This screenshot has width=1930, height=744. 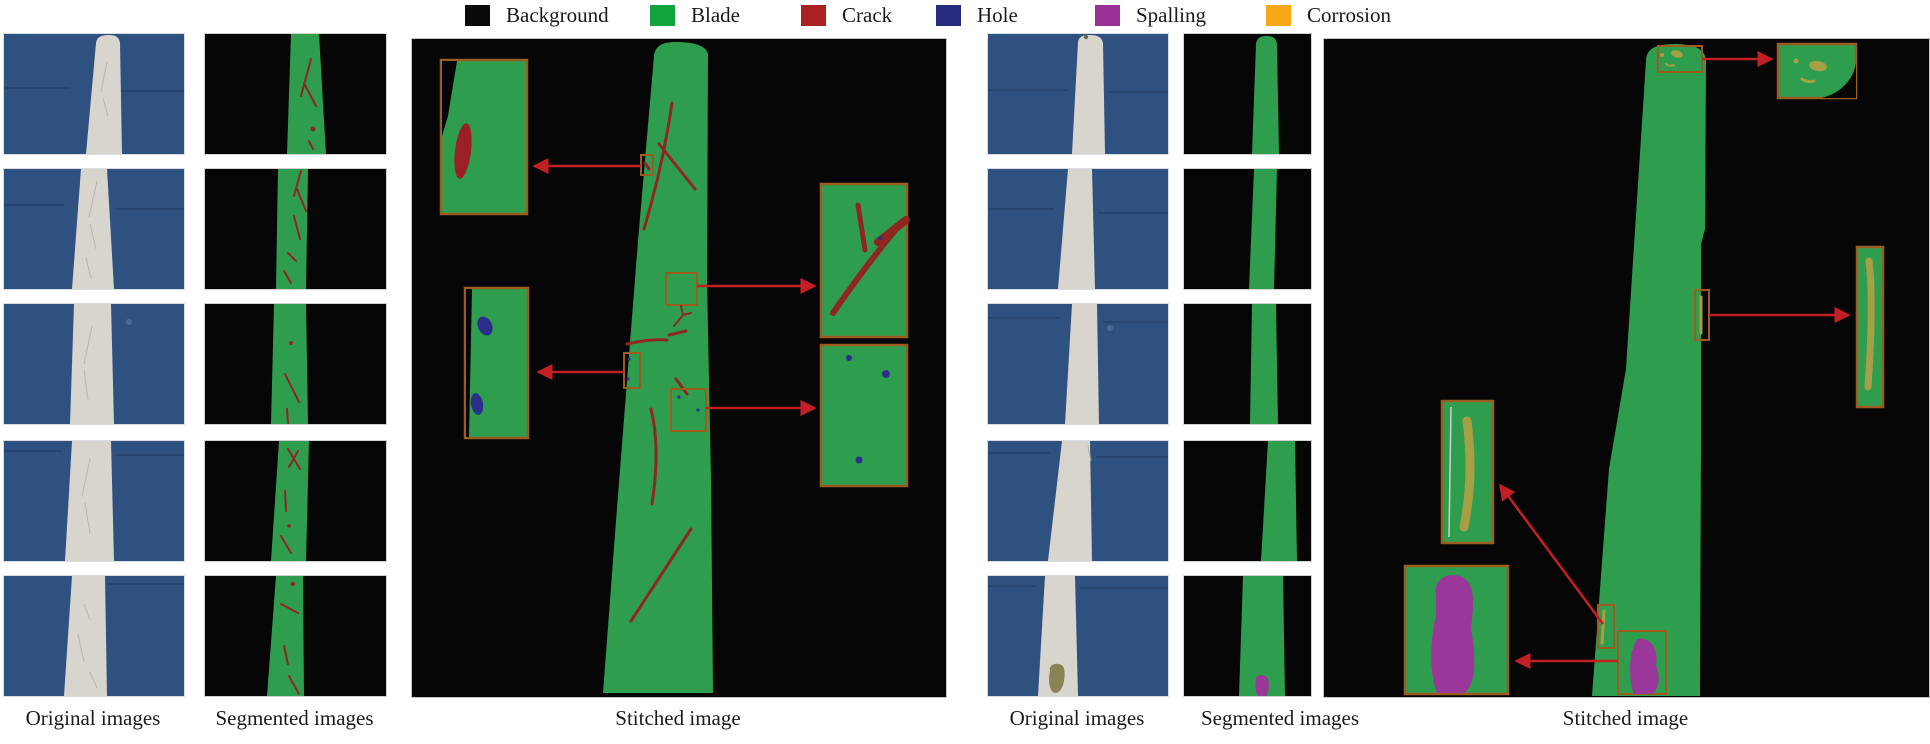 I want to click on inset-corrosion-tip-magnified, so click(x=1817, y=71).